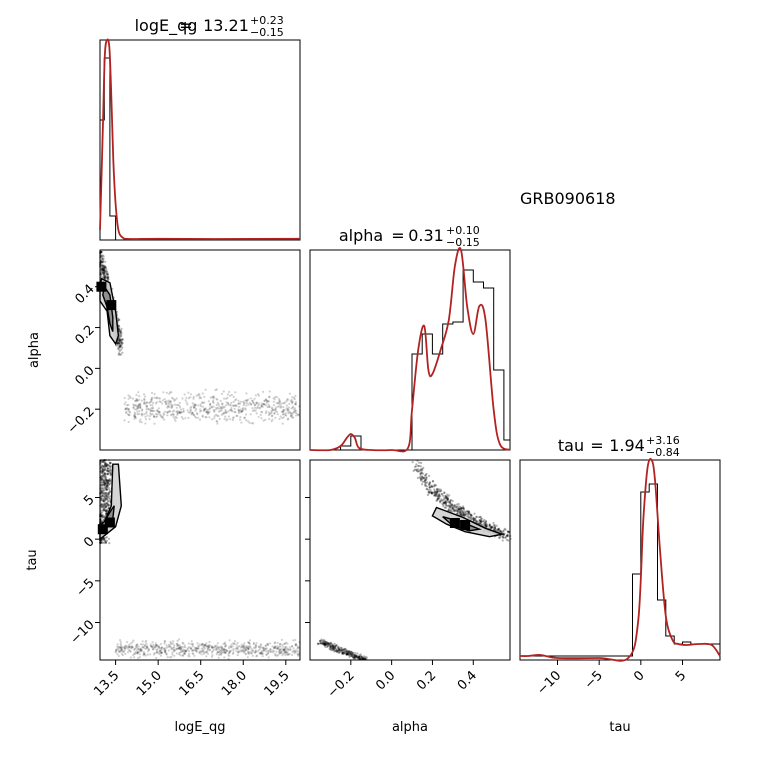  I want to click on scatter-points, so click(414, 560).